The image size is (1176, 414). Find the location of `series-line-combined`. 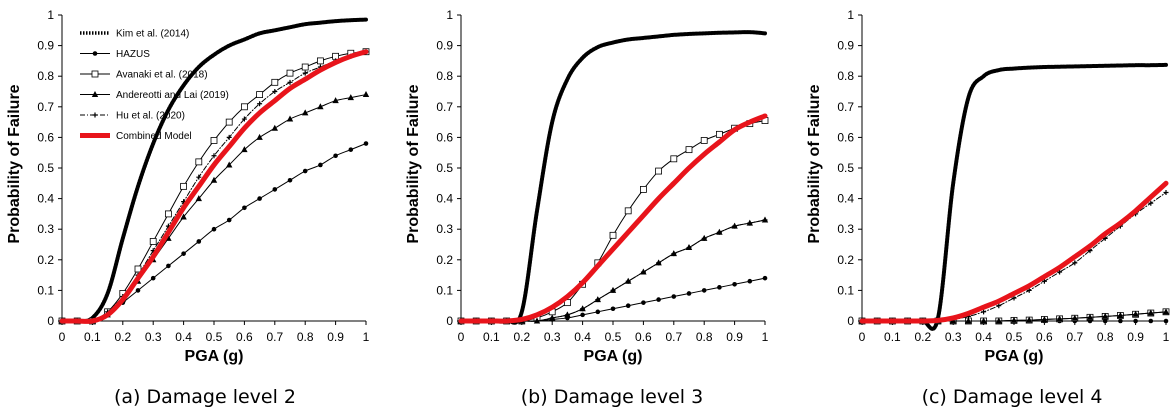

series-line-combined is located at coordinates (1014, 252).